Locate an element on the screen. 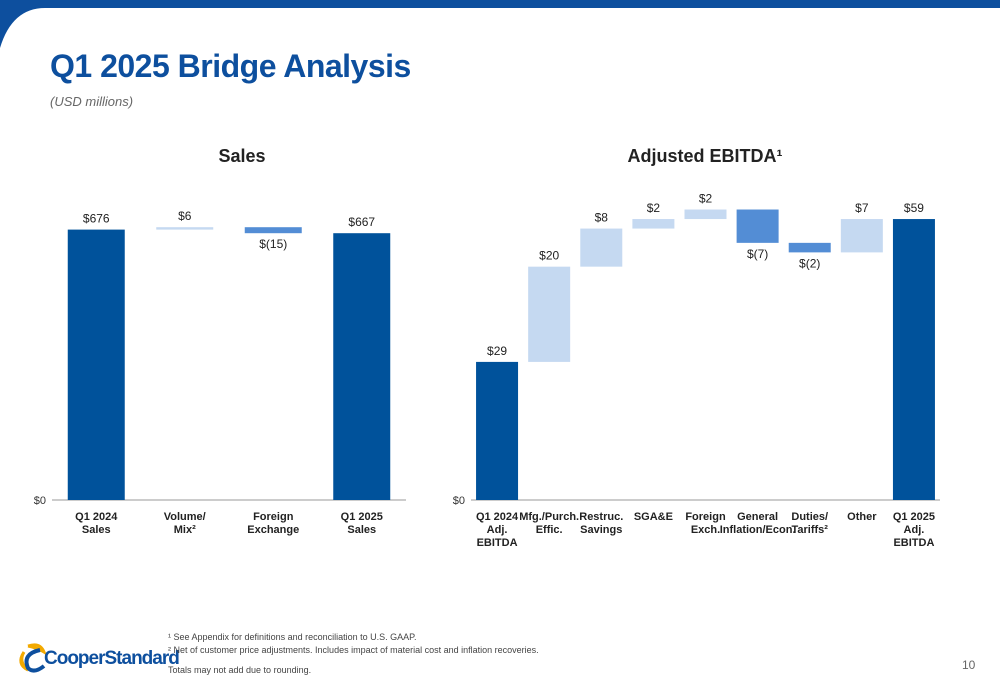  page-number: 10 is located at coordinates (969, 665).